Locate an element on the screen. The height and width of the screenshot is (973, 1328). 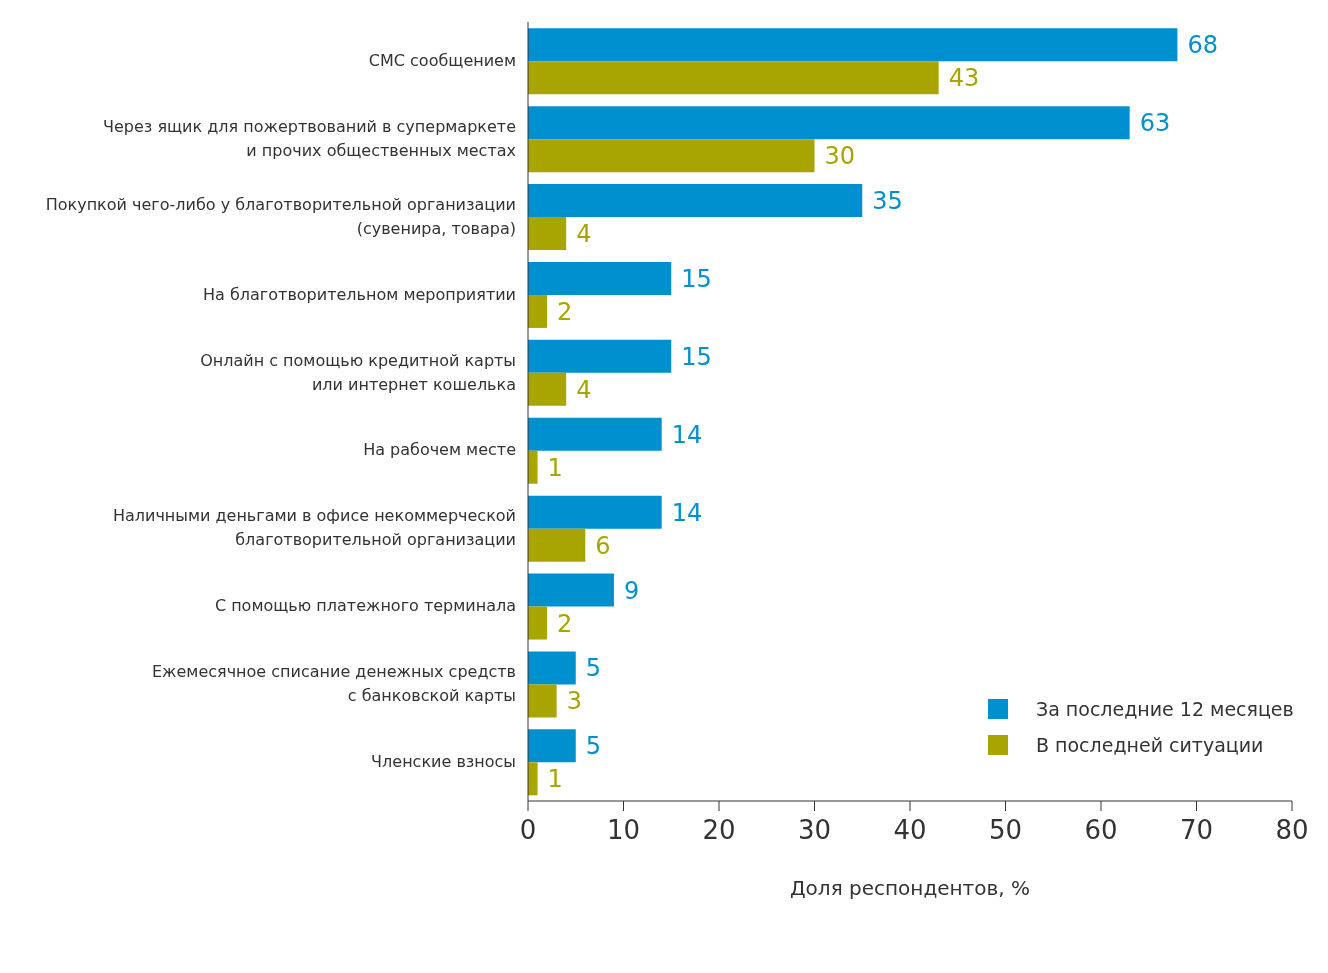
legend-label: В последней ситуации is located at coordinates (1150, 745).